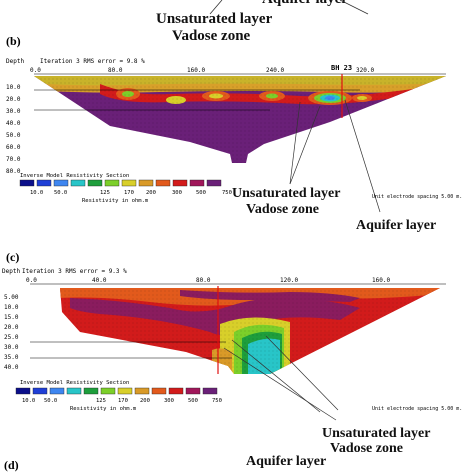 Image resolution: width=474 pixels, height=474 pixels. I want to click on x-tick: 120.0, so click(289, 280).